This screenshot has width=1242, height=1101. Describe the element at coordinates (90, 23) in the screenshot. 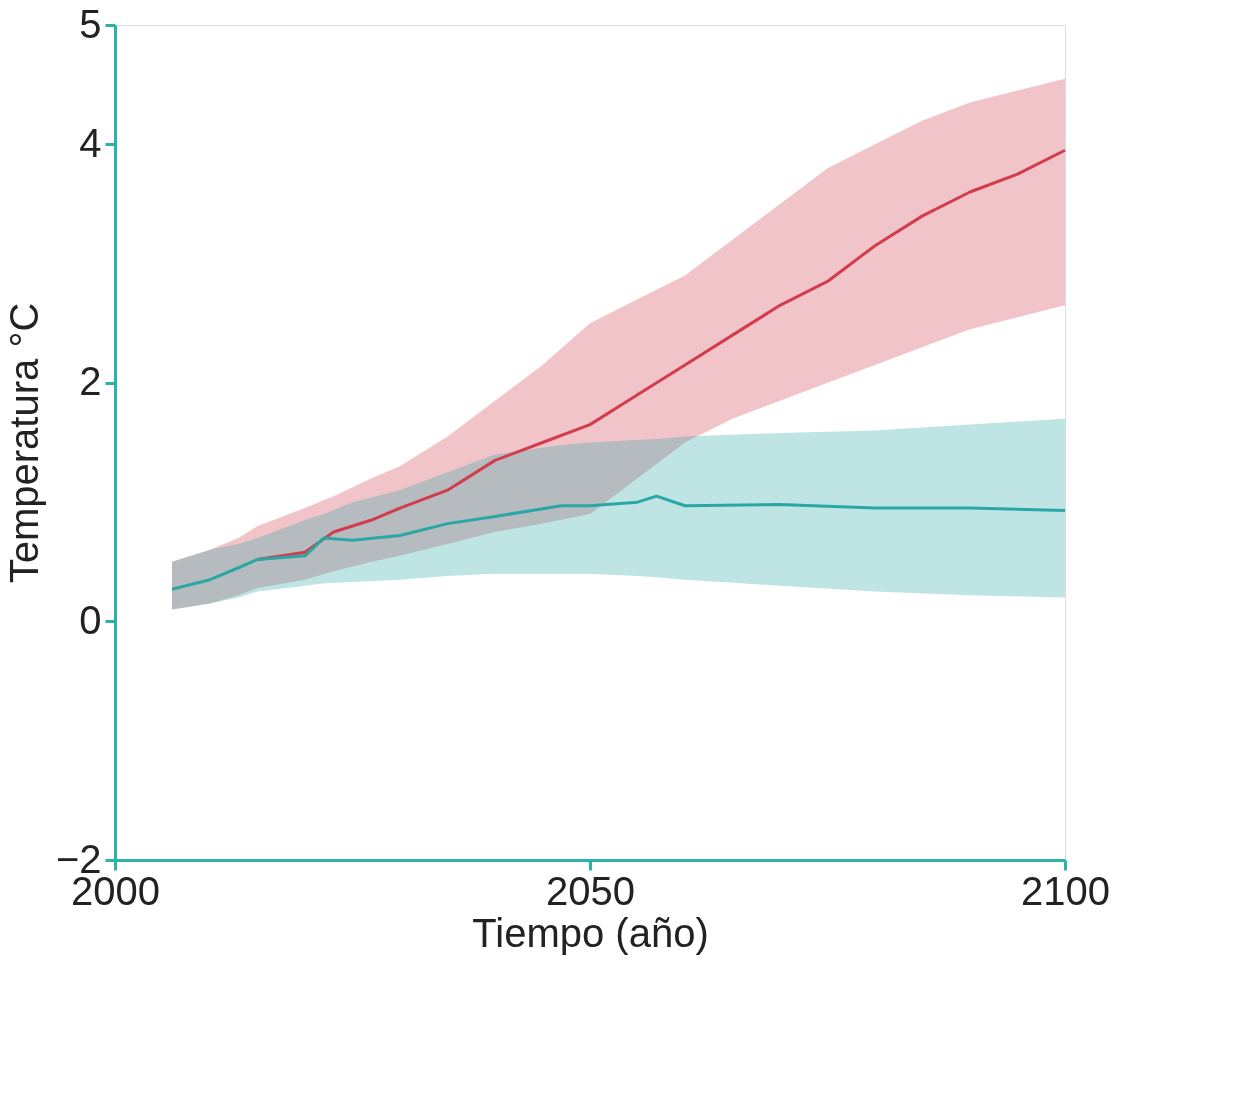

I see `y-tick-label: 5` at that location.